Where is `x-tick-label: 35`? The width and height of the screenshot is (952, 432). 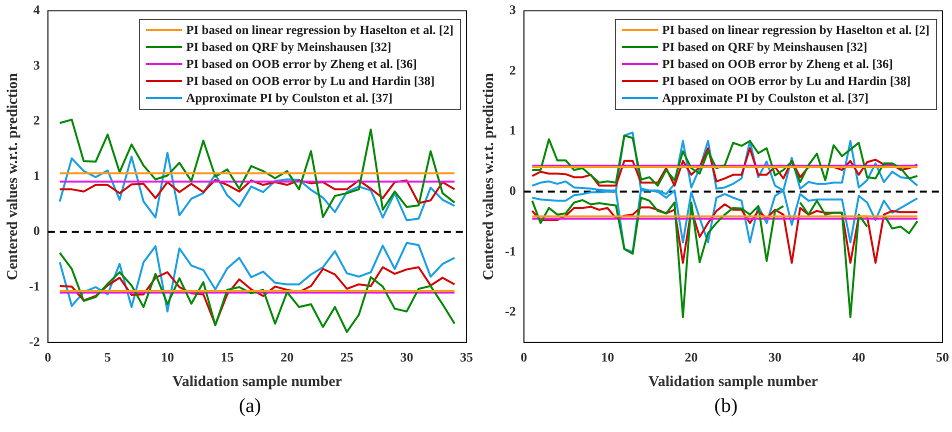
x-tick-label: 35 is located at coordinates (467, 357).